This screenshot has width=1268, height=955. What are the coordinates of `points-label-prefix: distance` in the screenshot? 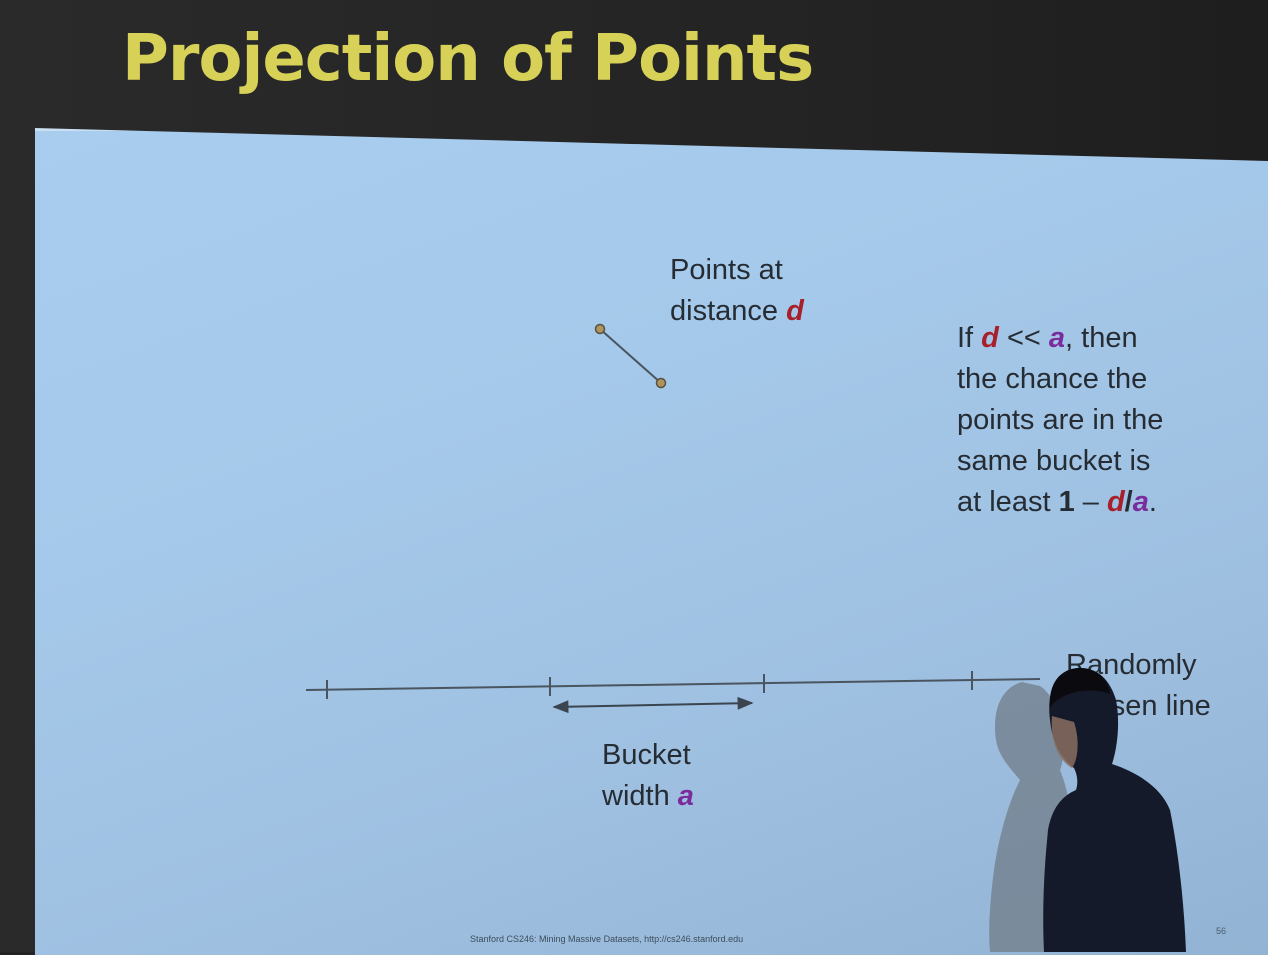 It's located at (728, 311).